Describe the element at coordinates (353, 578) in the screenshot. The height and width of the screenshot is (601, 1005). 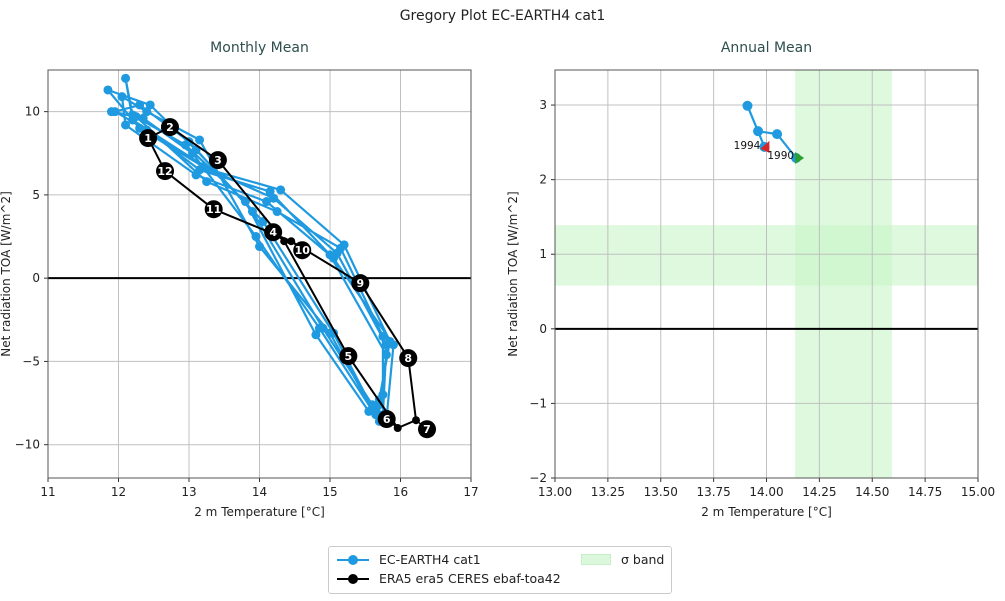
I see `legend-obs-swatch` at that location.